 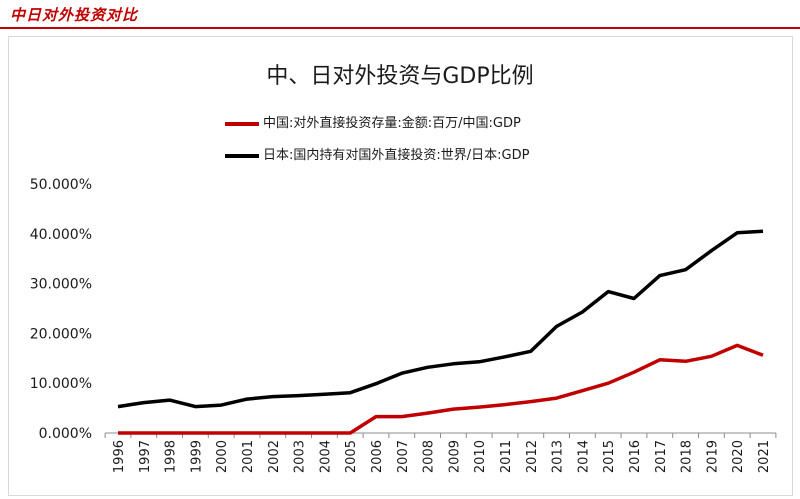 I want to click on x-tick-label: 2020, so click(x=738, y=456).